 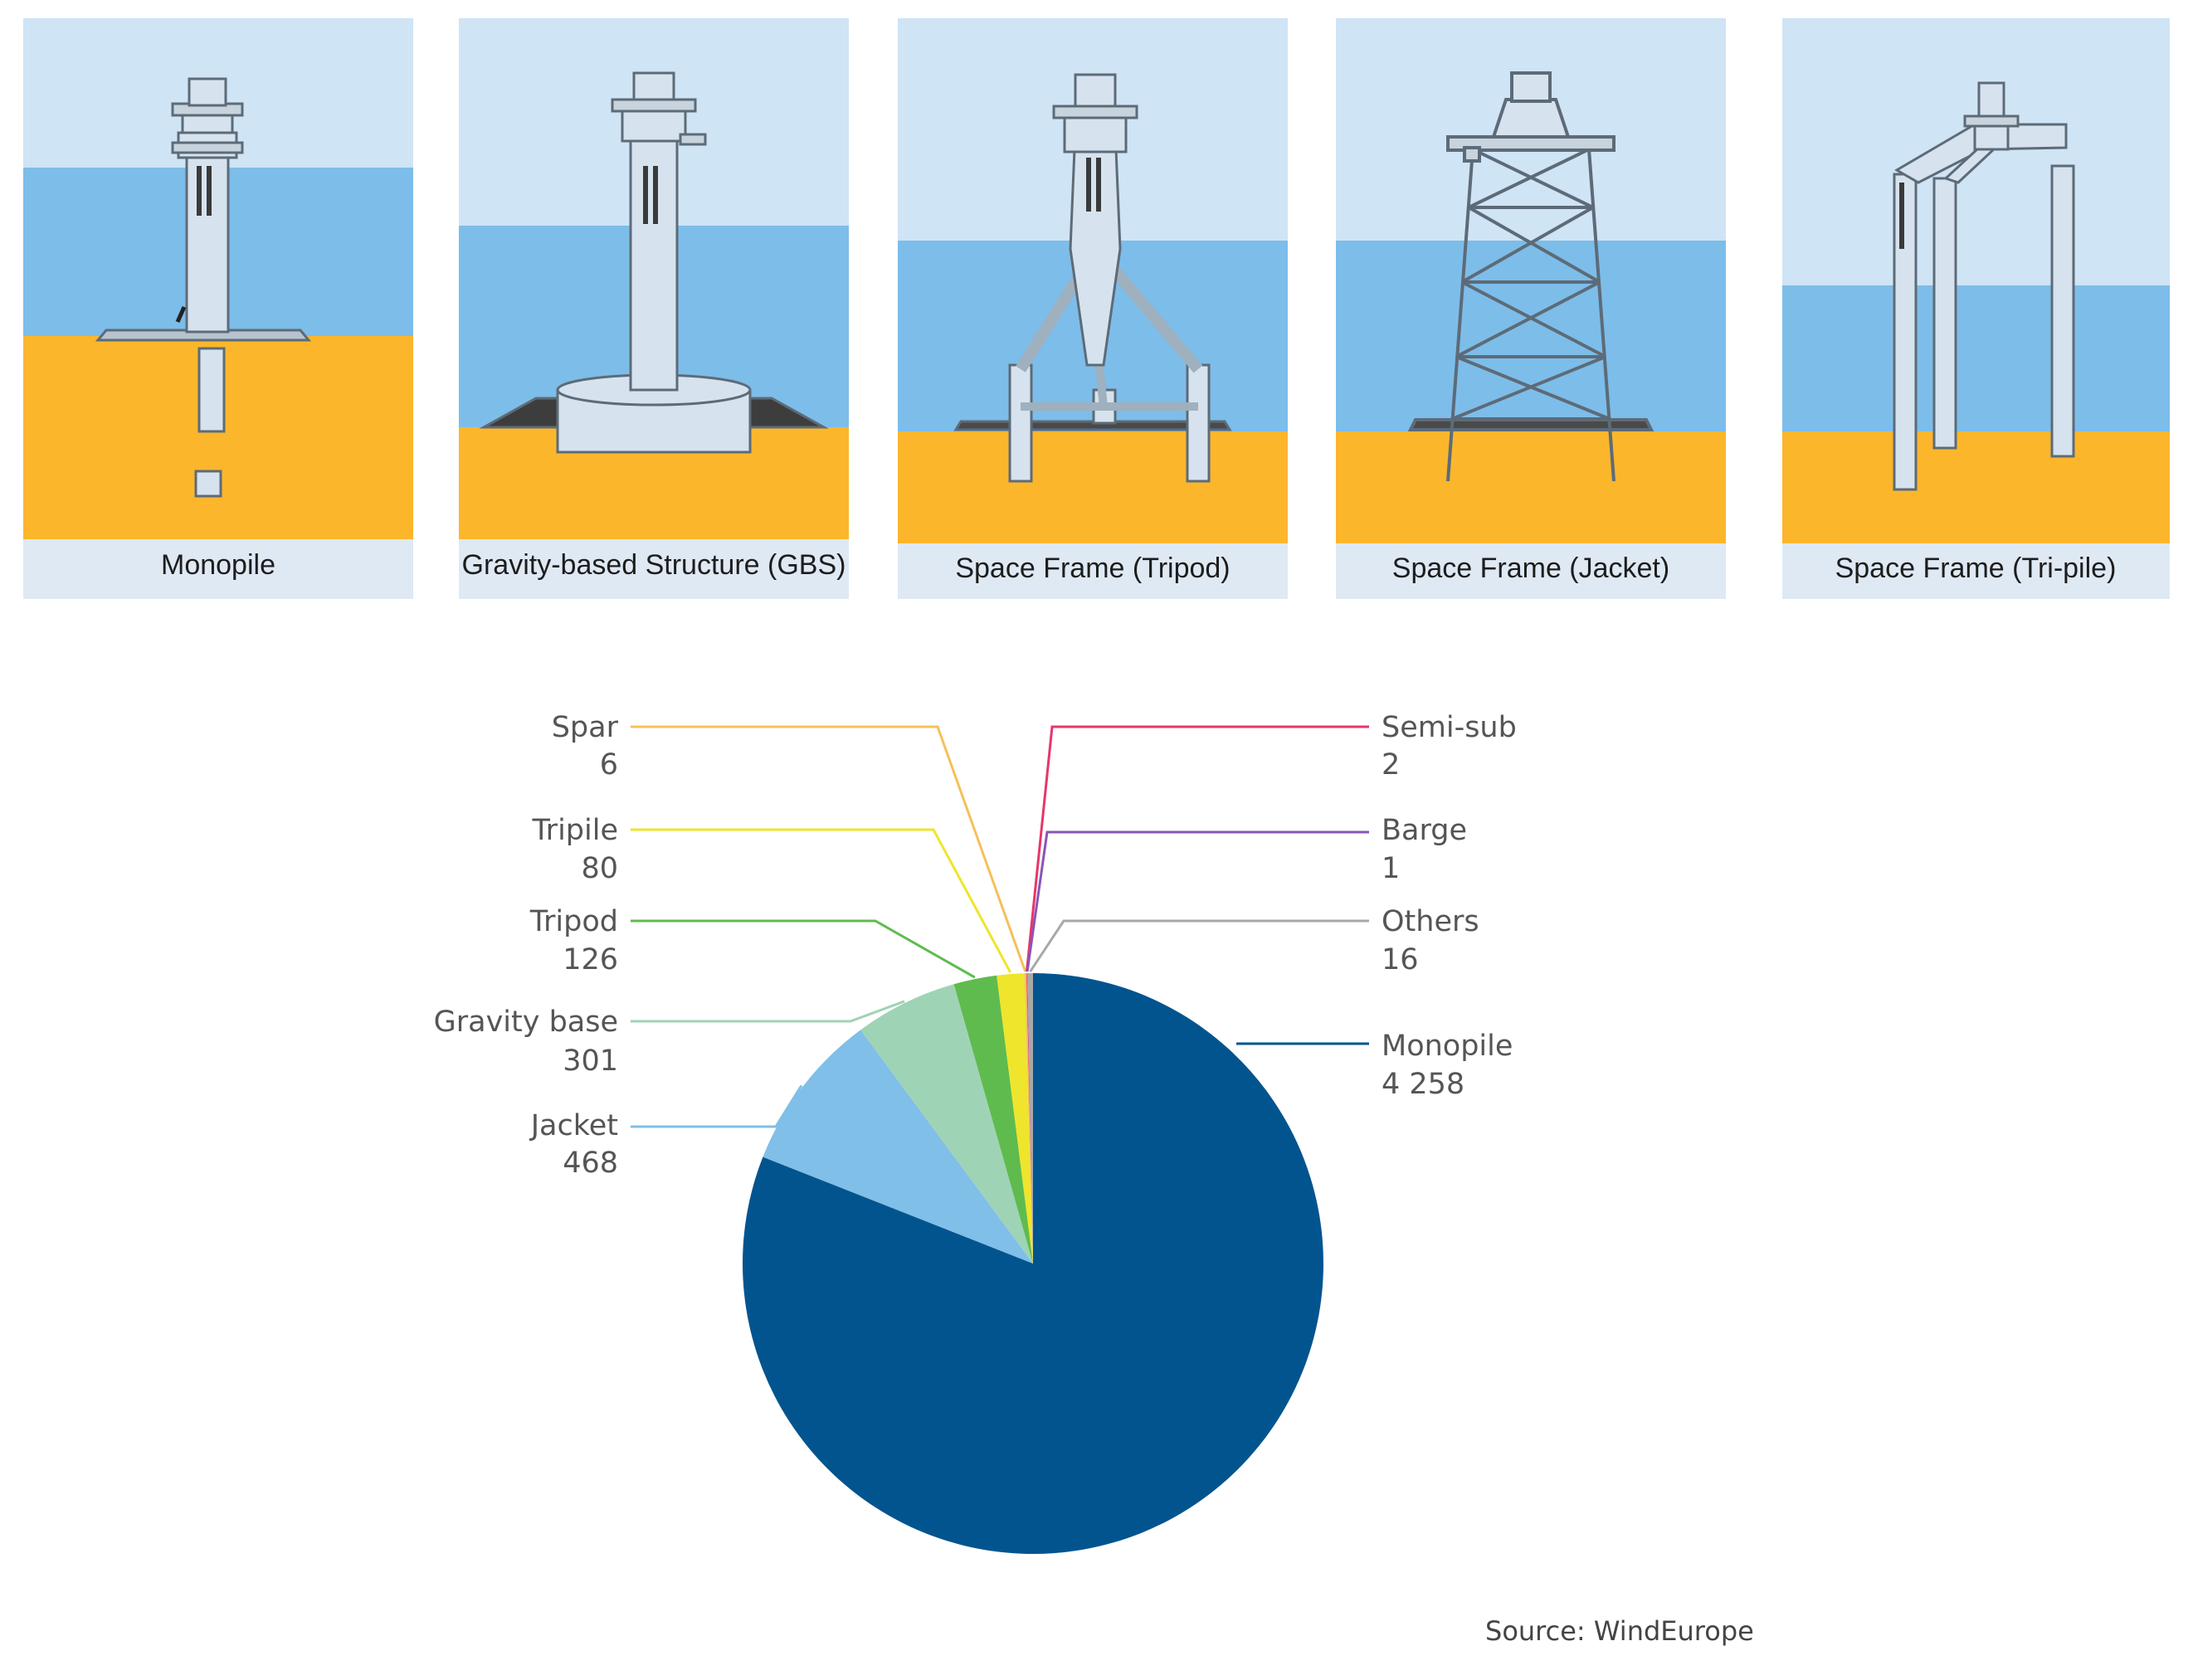 I want to click on leader-line-tripile, so click(x=821, y=900).